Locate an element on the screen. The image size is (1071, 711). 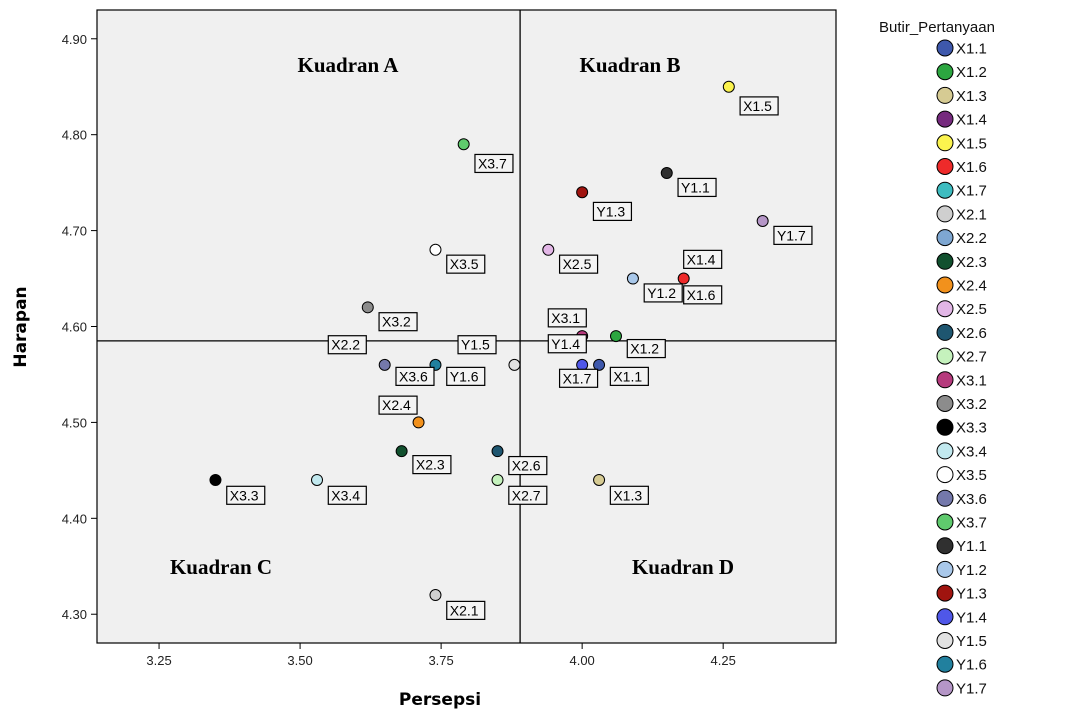
point-label: X2.5 is located at coordinates (578, 264).